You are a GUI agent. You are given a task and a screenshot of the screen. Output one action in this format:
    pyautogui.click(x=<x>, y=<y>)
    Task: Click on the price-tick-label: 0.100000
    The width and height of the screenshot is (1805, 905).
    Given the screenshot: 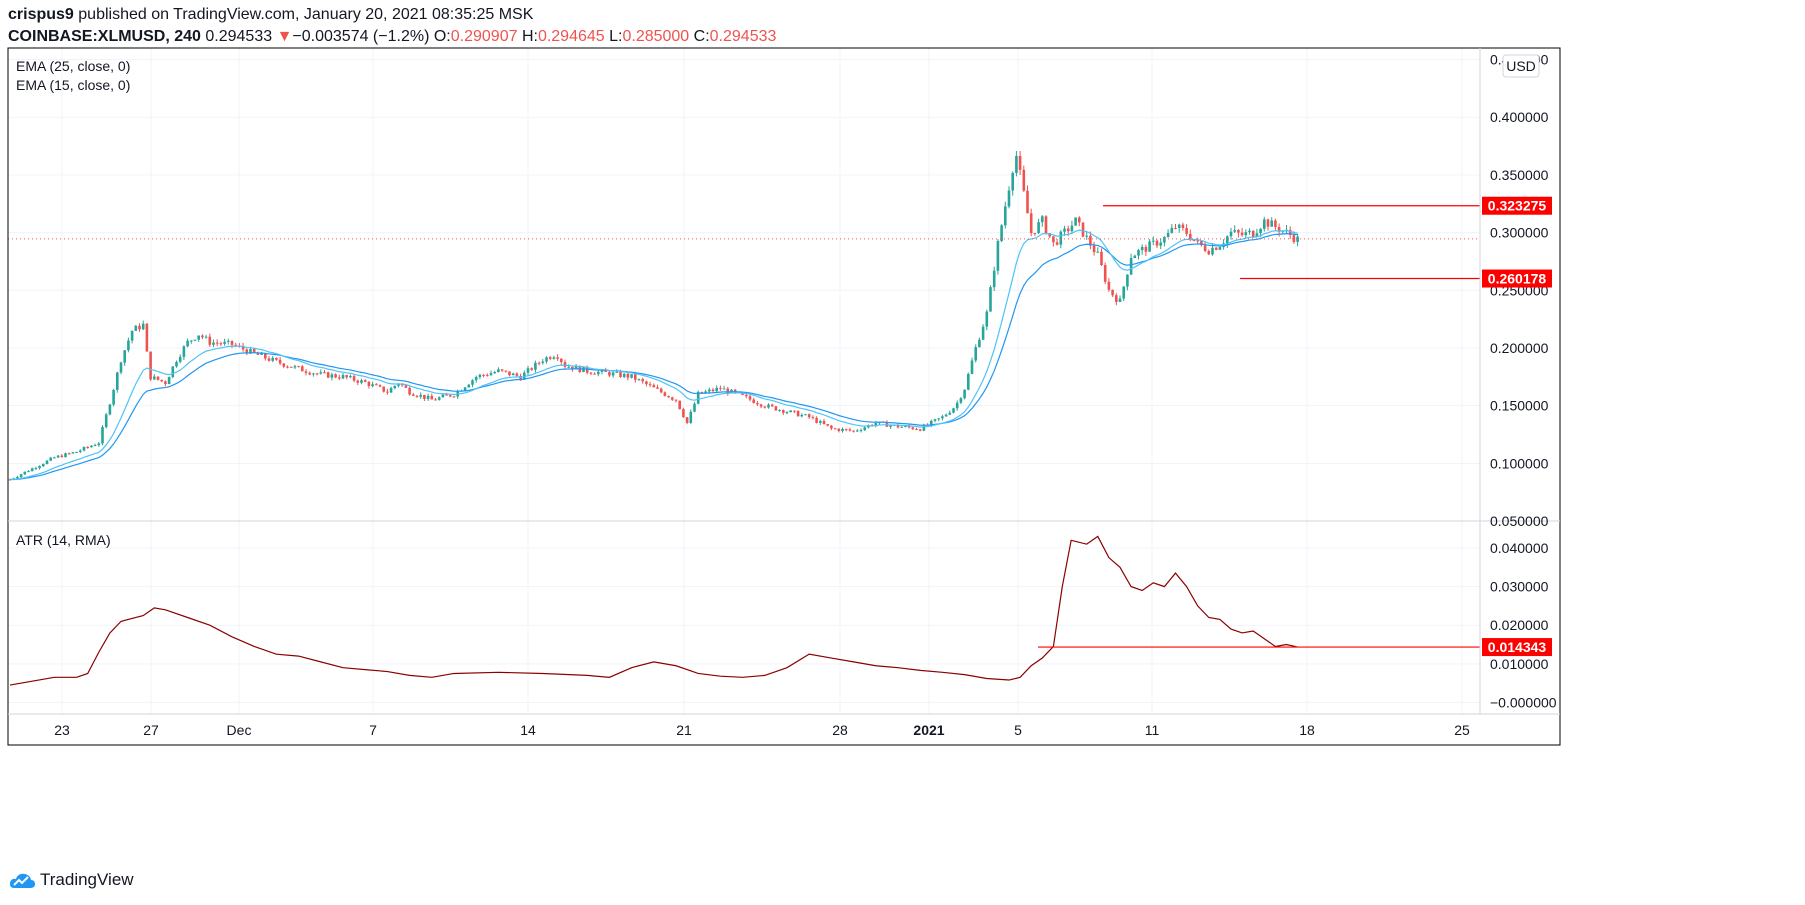 What is the action you would take?
    pyautogui.click(x=1519, y=463)
    